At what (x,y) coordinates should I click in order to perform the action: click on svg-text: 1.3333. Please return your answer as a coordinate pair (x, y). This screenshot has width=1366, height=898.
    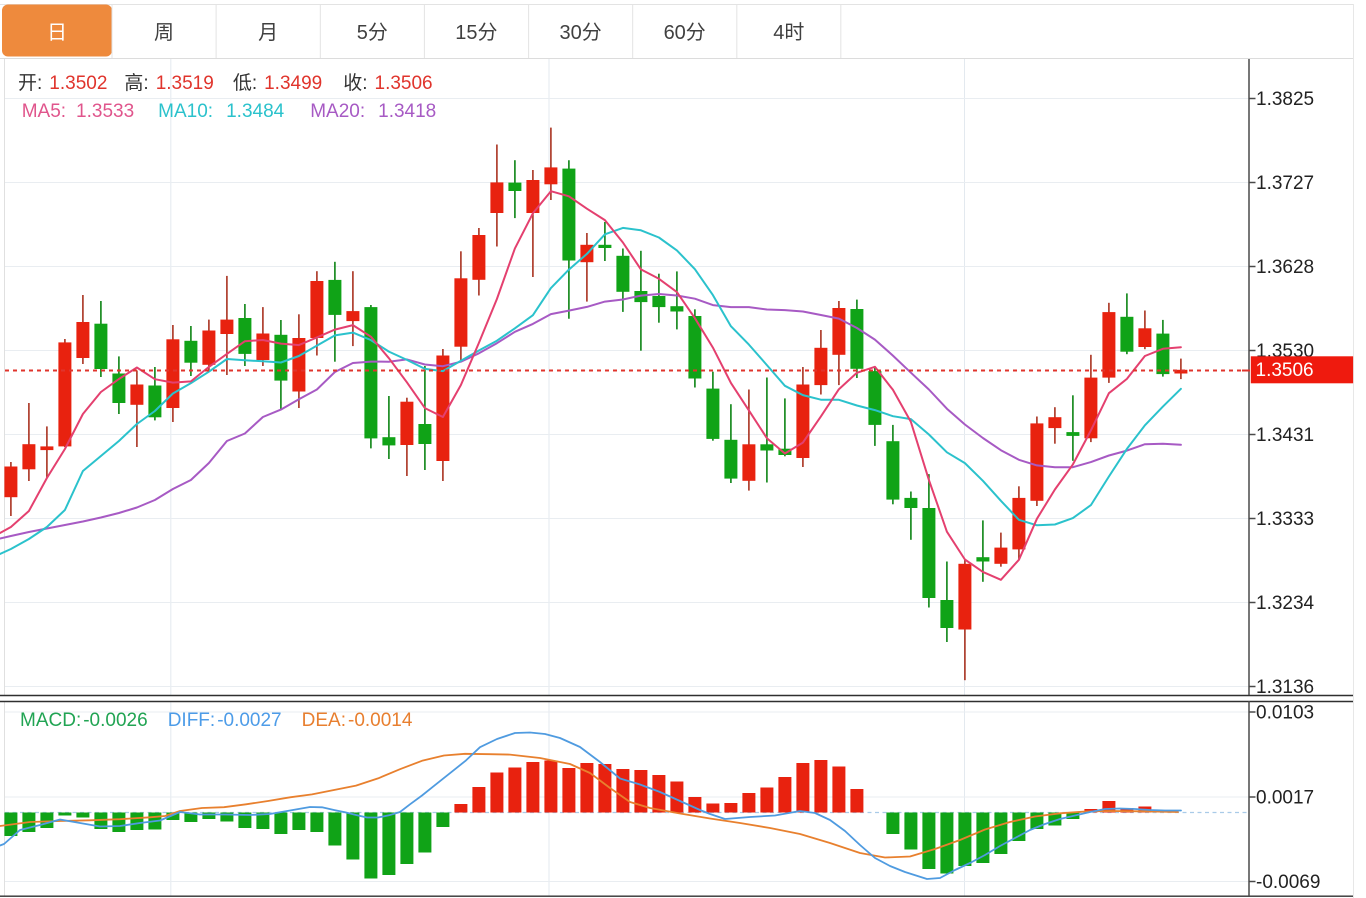
    Looking at the image, I should click on (1285, 519).